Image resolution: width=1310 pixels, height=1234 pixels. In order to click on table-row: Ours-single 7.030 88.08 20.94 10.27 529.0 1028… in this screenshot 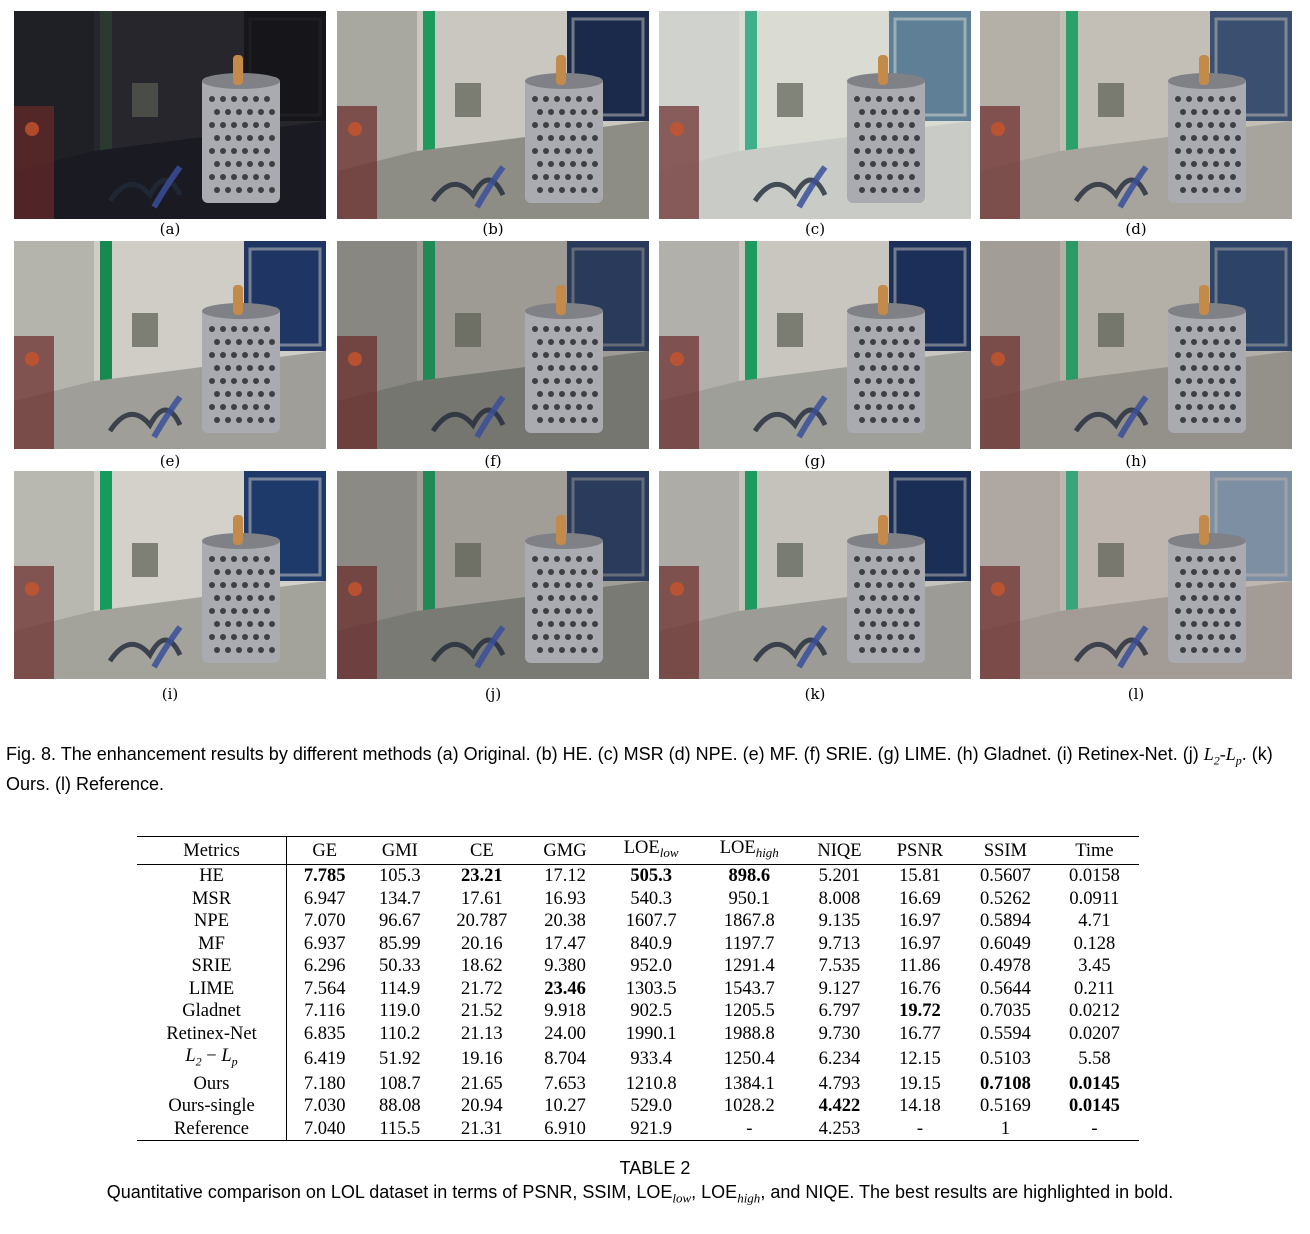, I will do `click(638, 1106)`.